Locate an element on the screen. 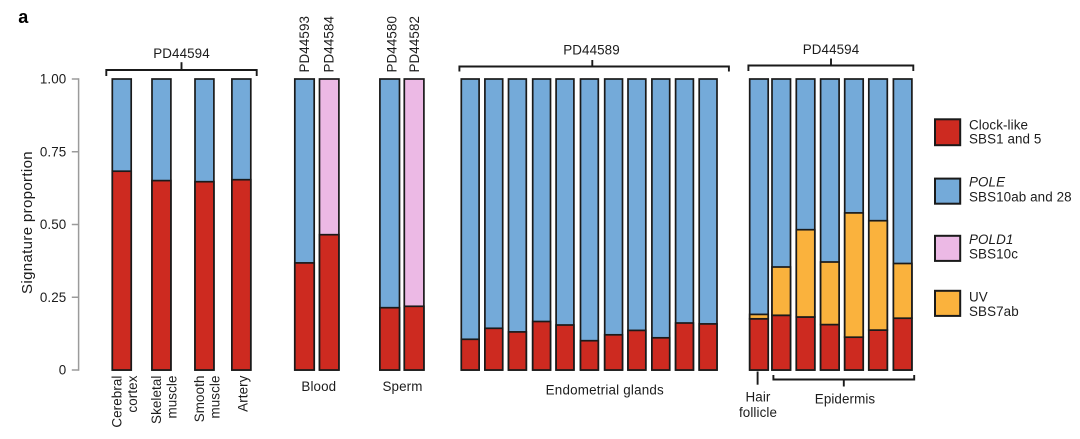  svg-text: Hair is located at coordinates (758, 396).